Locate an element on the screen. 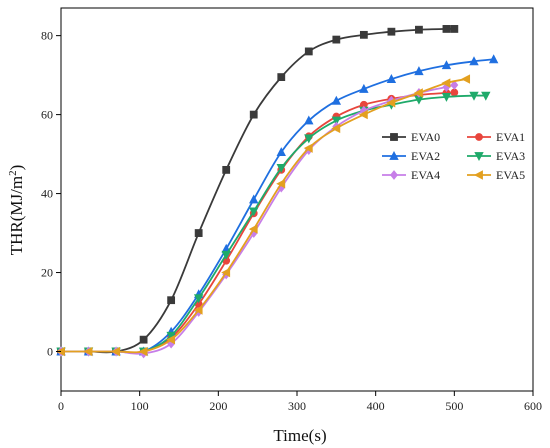  y-tick-label: 60 is located at coordinates (47, 115).